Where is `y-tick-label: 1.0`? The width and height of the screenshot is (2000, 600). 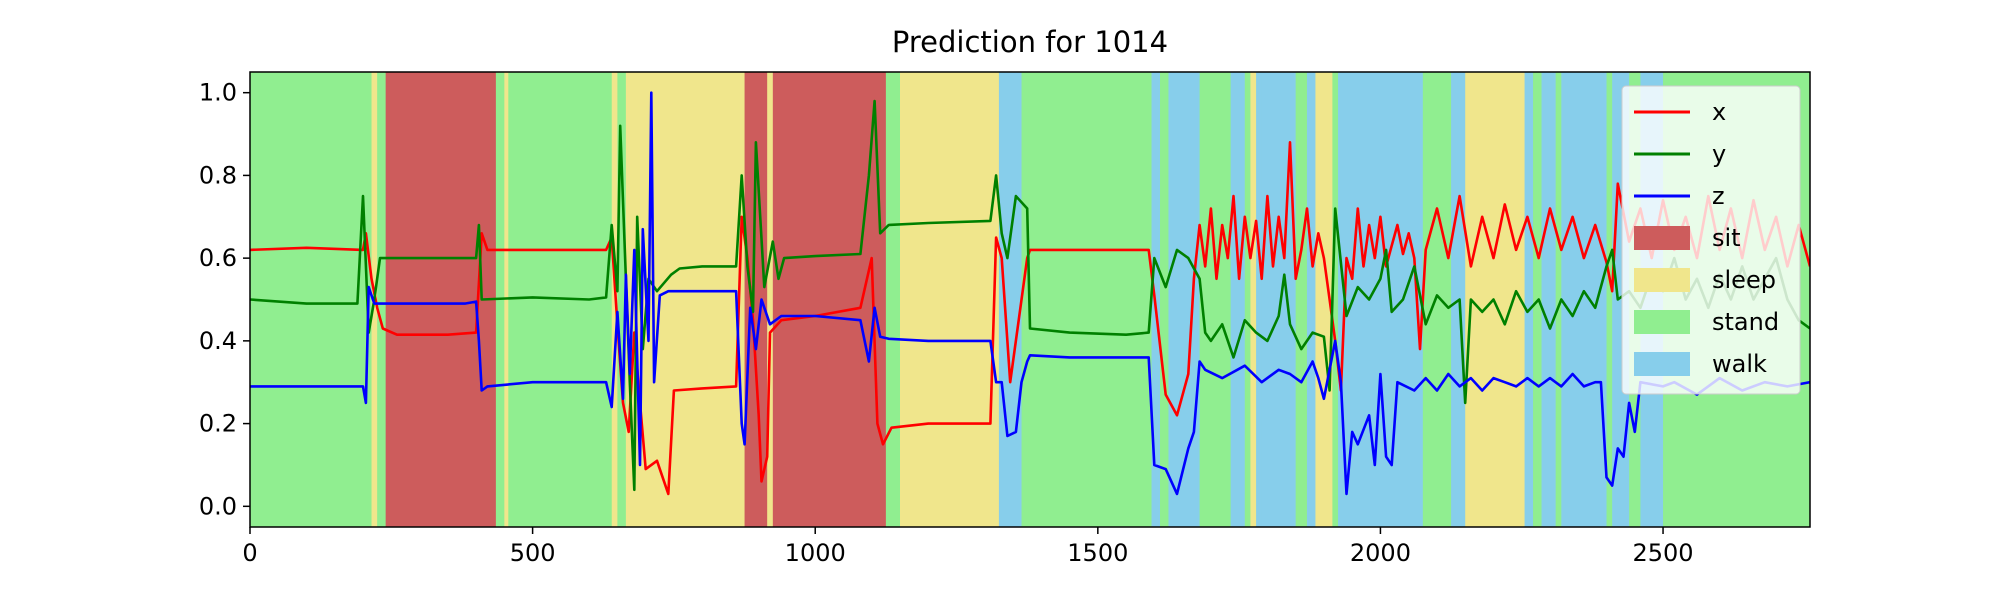 y-tick-label: 1.0 is located at coordinates (218, 93).